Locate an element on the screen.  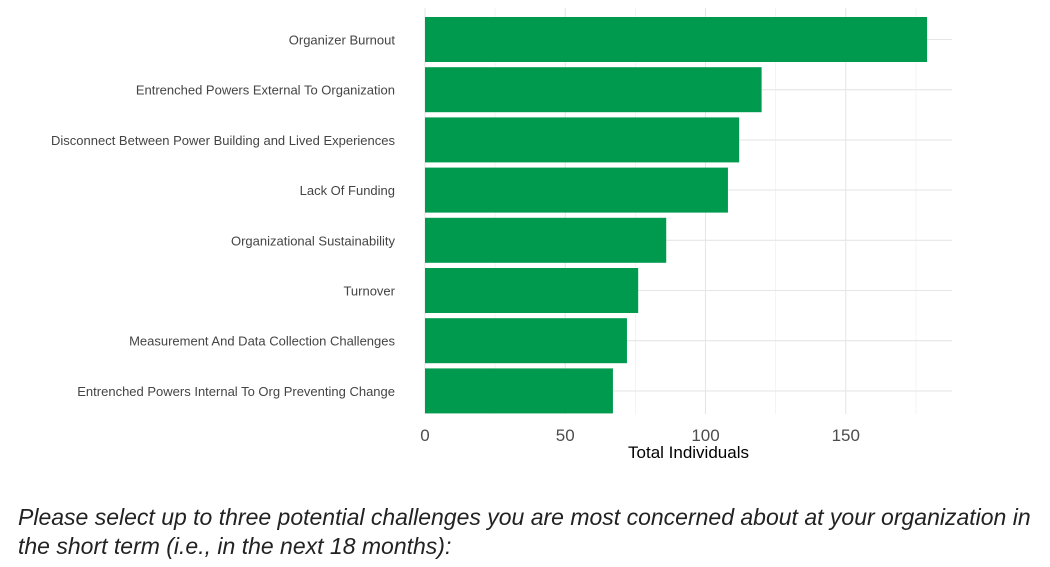
x-axis-title: Total Individuals is located at coordinates (688, 452).